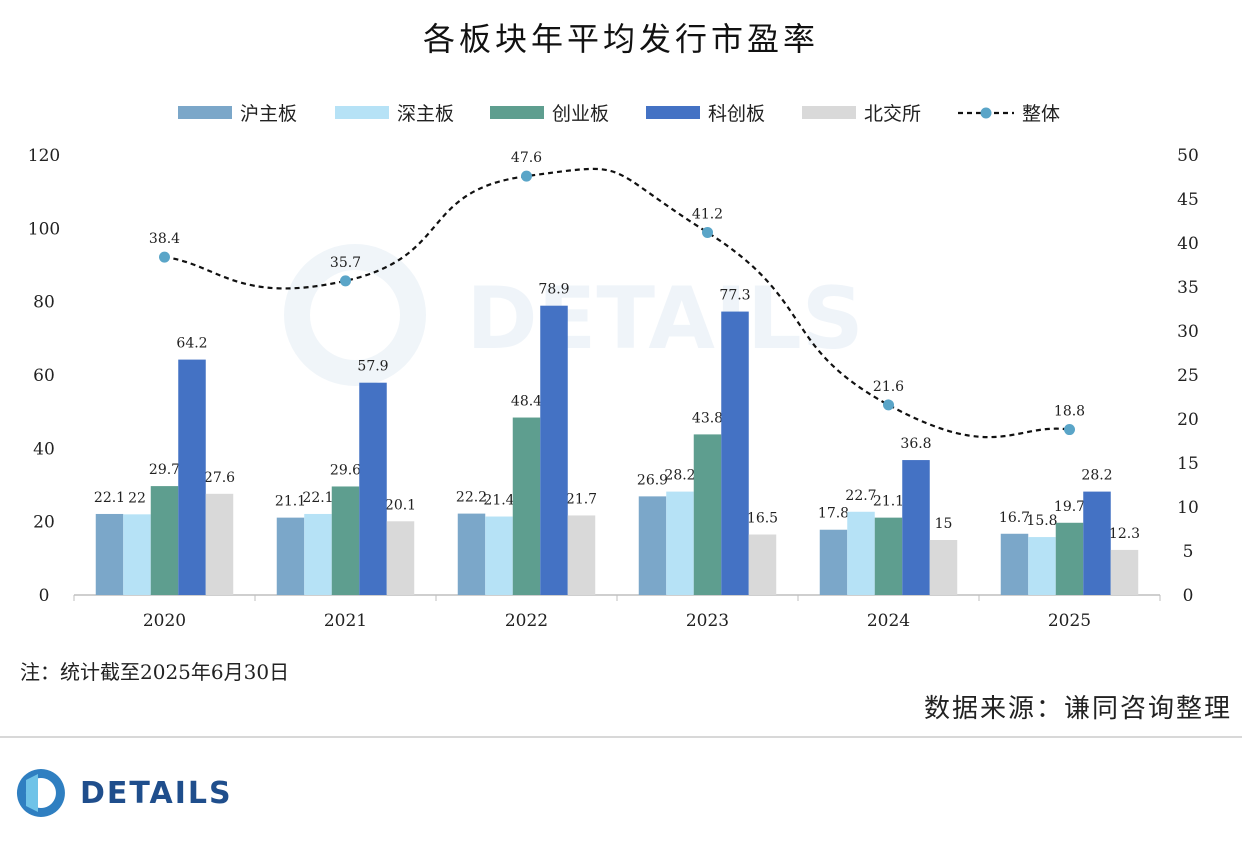 This screenshot has width=1242, height=858. What do you see at coordinates (1069, 621) in the screenshot?
I see `x-tick-label: 2025` at bounding box center [1069, 621].